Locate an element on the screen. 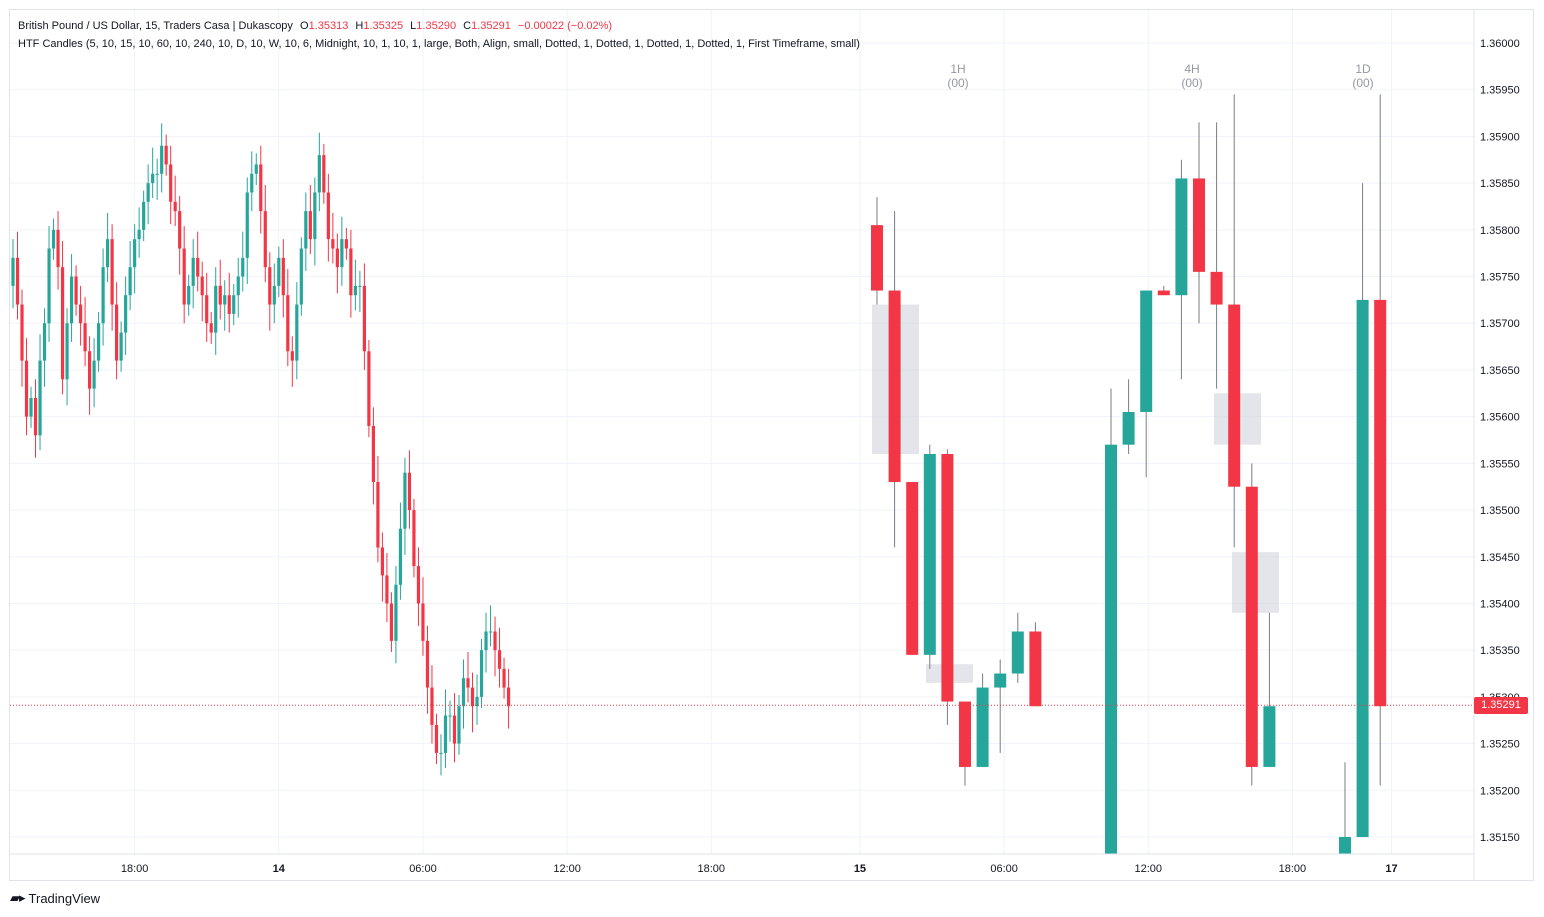 The image size is (1544, 917). htf-label-title: 1D is located at coordinates (1363, 69).